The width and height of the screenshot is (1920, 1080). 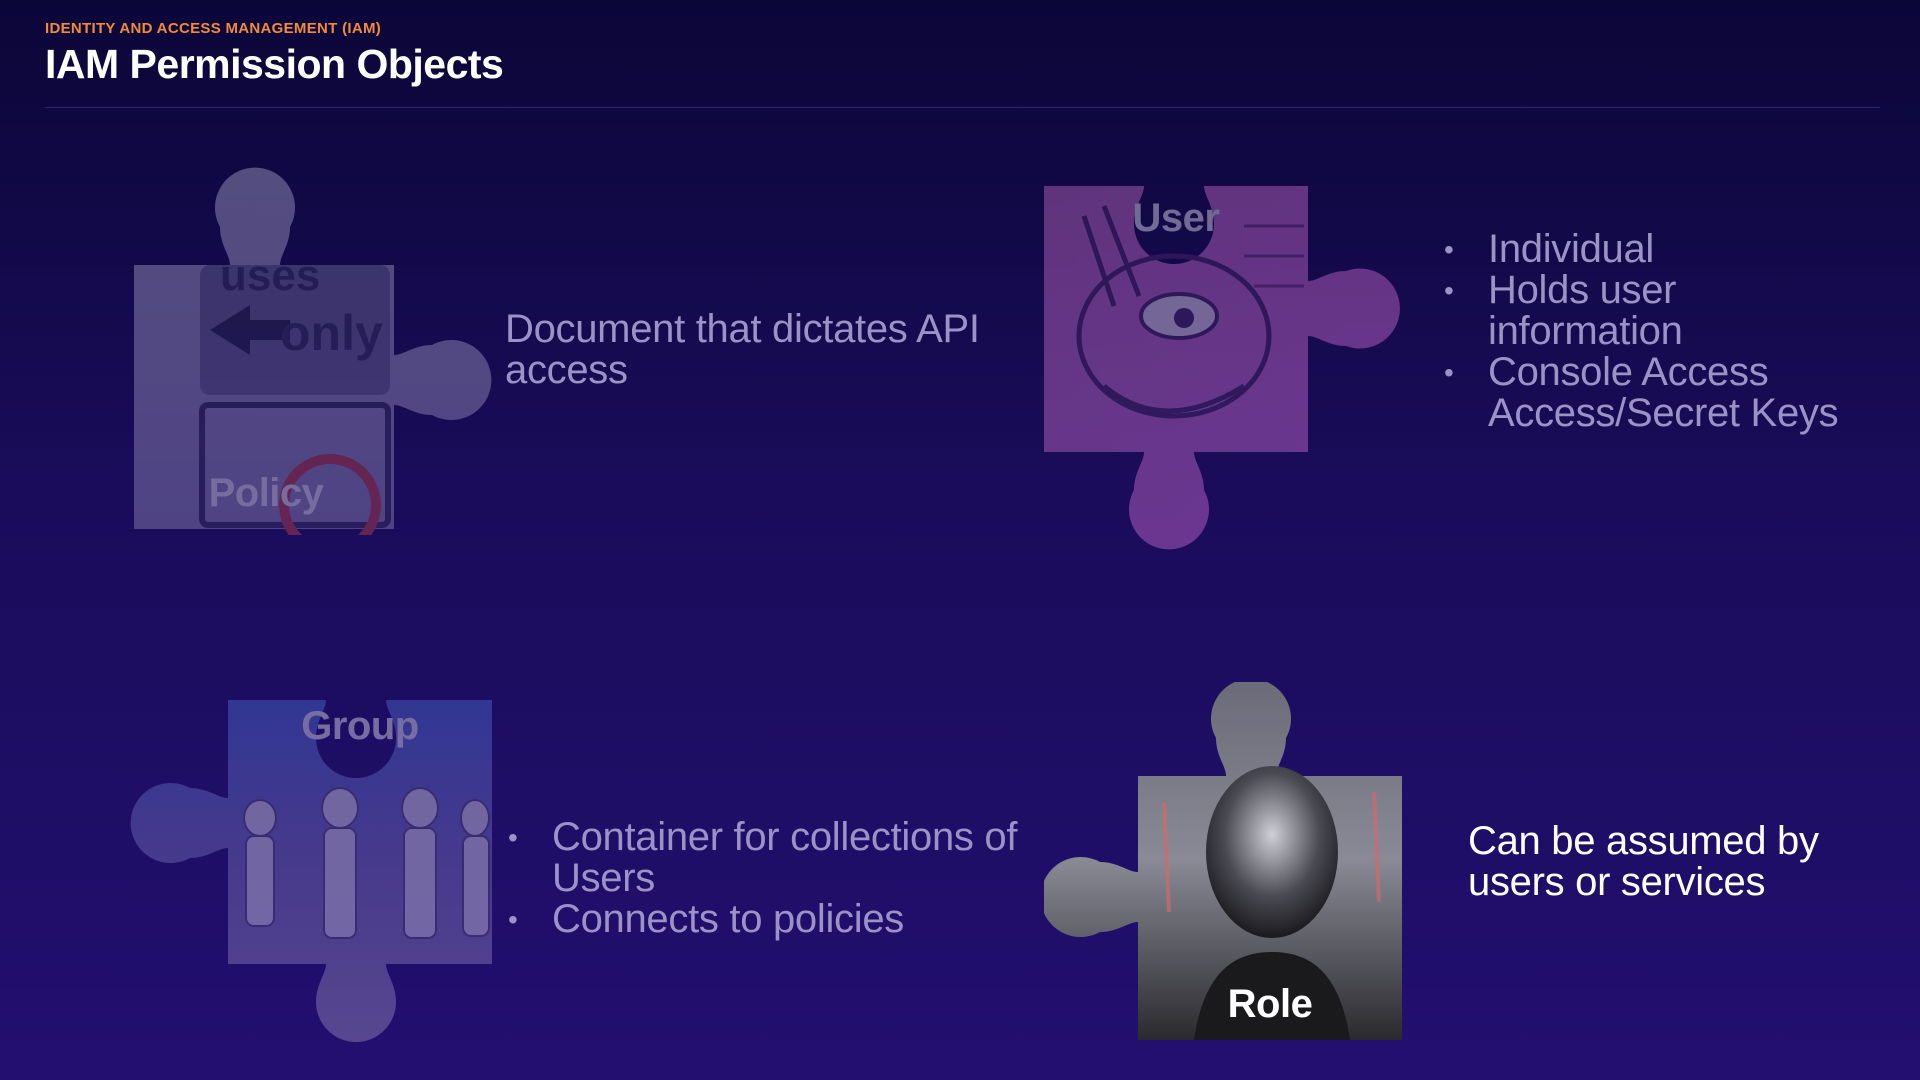 I want to click on group-label: Group, so click(x=360, y=726).